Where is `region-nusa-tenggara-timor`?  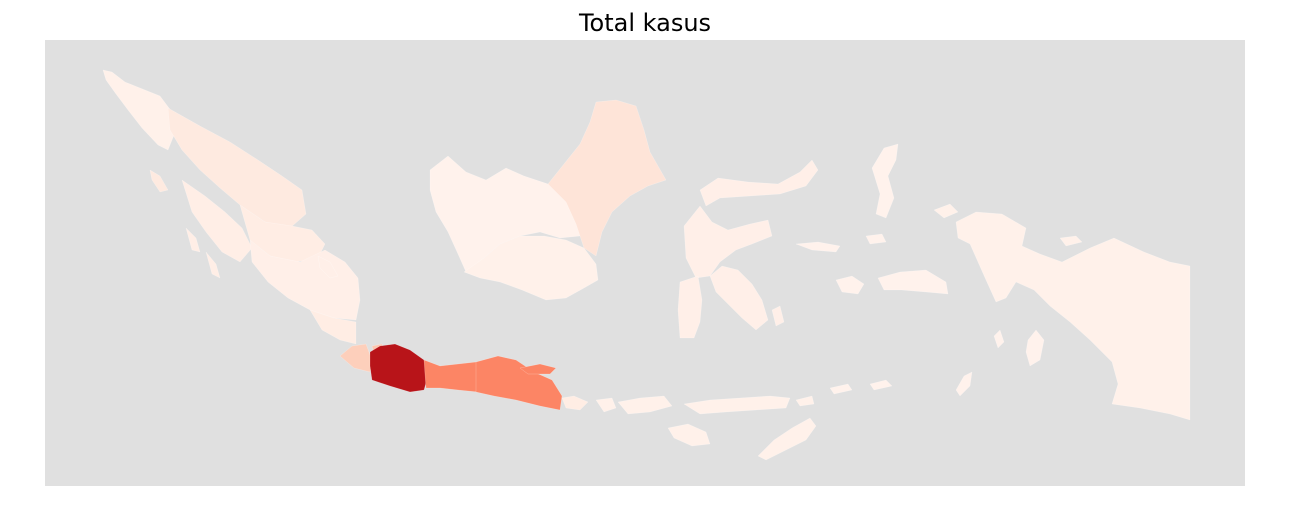
region-nusa-tenggara-timor is located at coordinates (787, 439).